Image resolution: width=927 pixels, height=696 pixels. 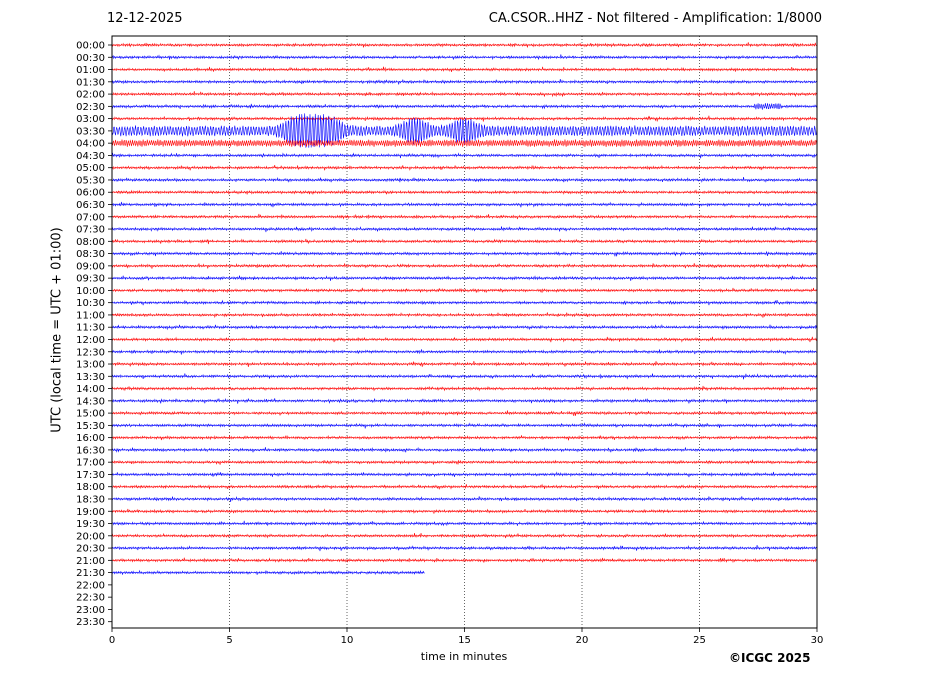 What do you see at coordinates (90, 193) in the screenshot?
I see `y-tick-label: 06:00` at bounding box center [90, 193].